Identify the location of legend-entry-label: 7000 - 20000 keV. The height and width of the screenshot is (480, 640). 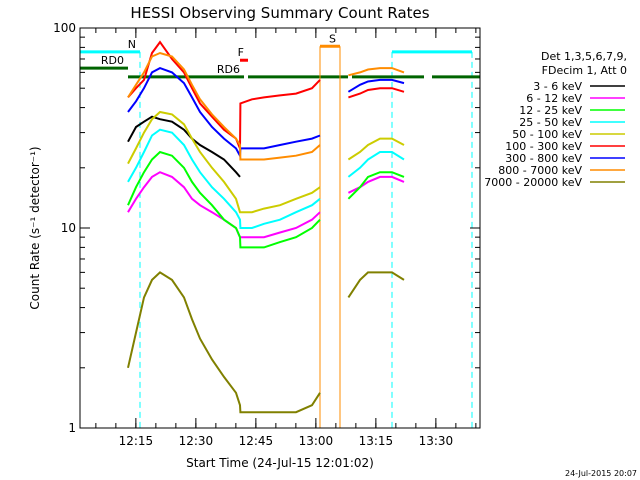
(533, 182).